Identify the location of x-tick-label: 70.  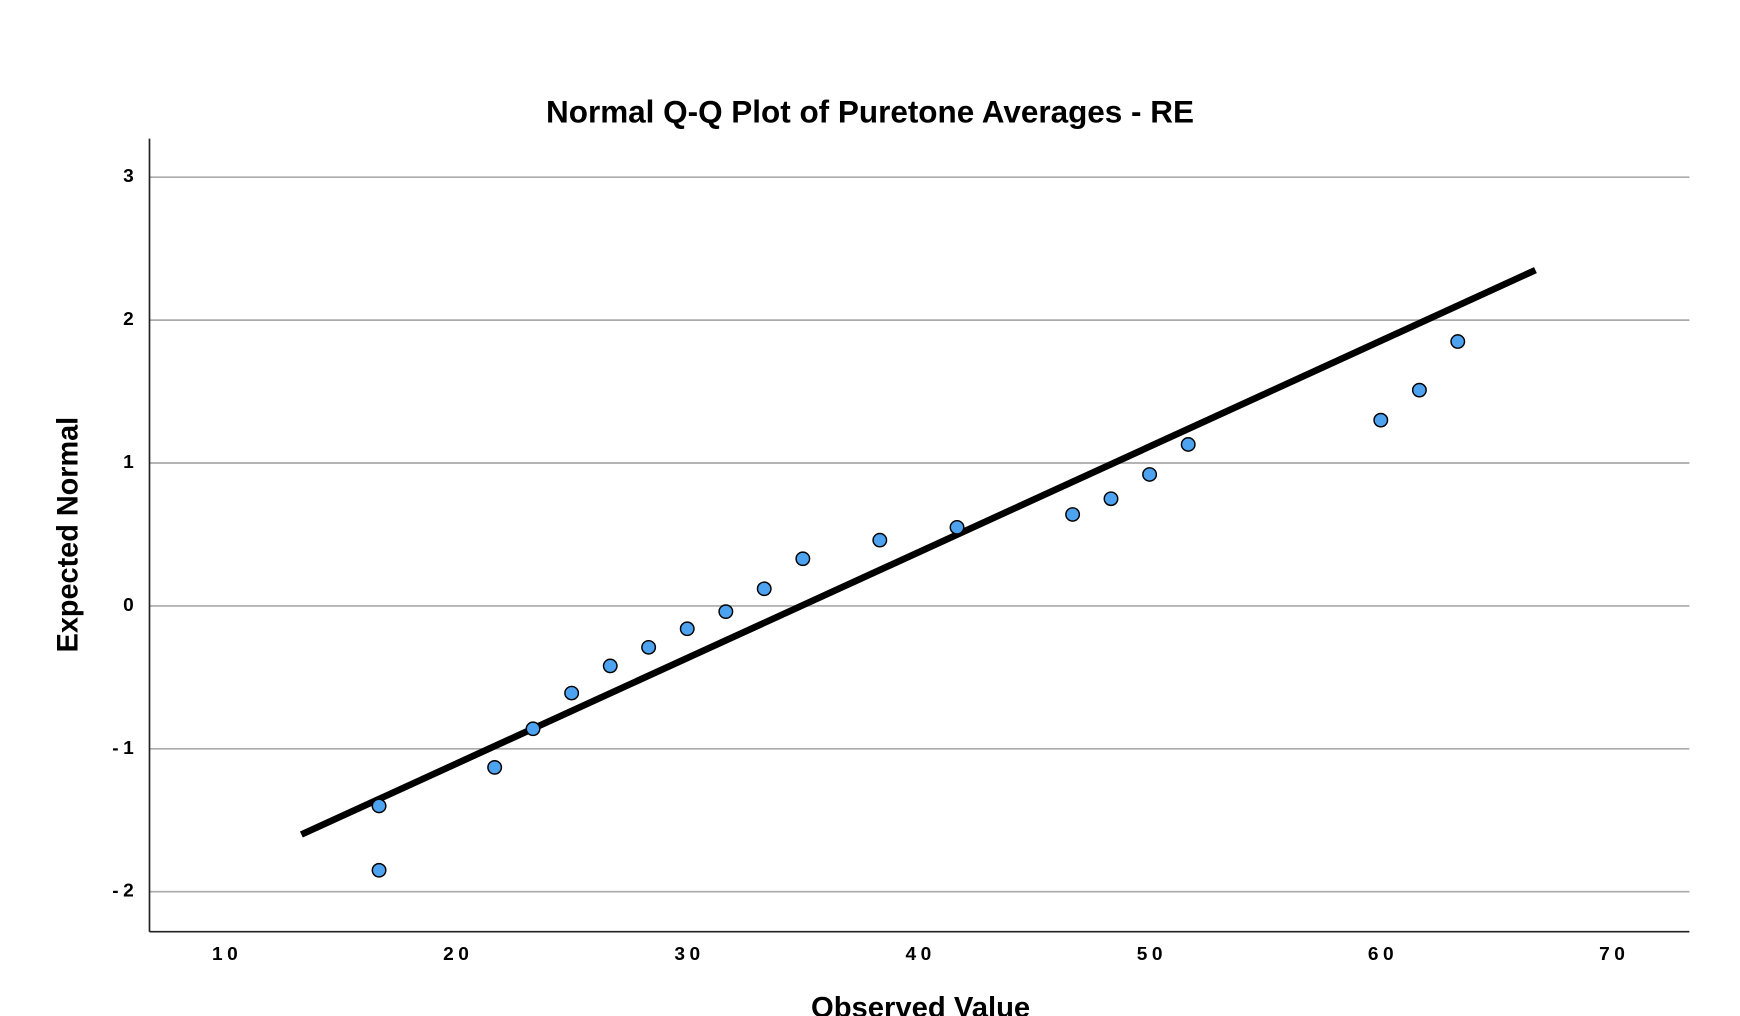
(1614, 954).